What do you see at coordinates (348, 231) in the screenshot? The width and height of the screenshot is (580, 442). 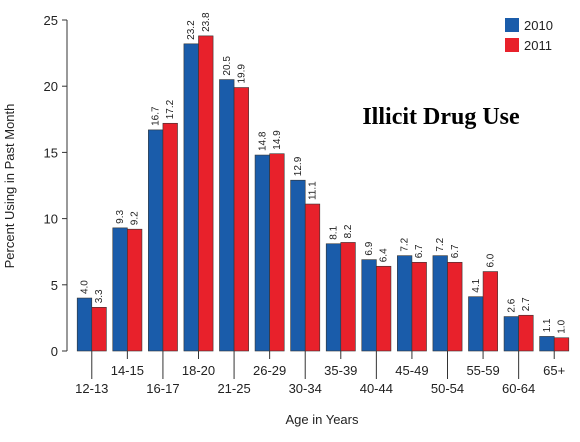 I see `value-label: 8.2` at bounding box center [348, 231].